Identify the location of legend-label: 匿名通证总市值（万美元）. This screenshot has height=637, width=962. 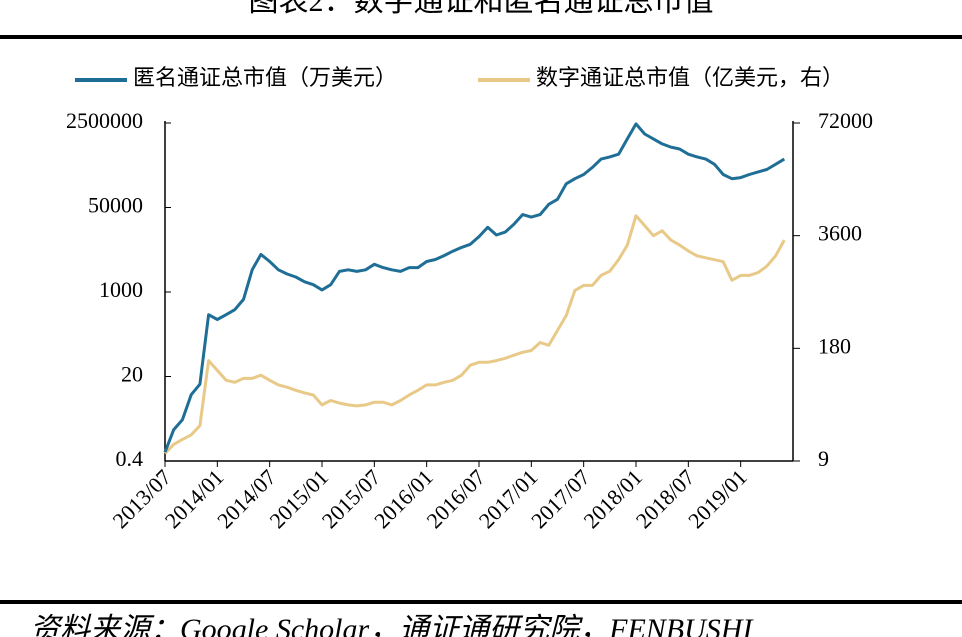
(265, 77).